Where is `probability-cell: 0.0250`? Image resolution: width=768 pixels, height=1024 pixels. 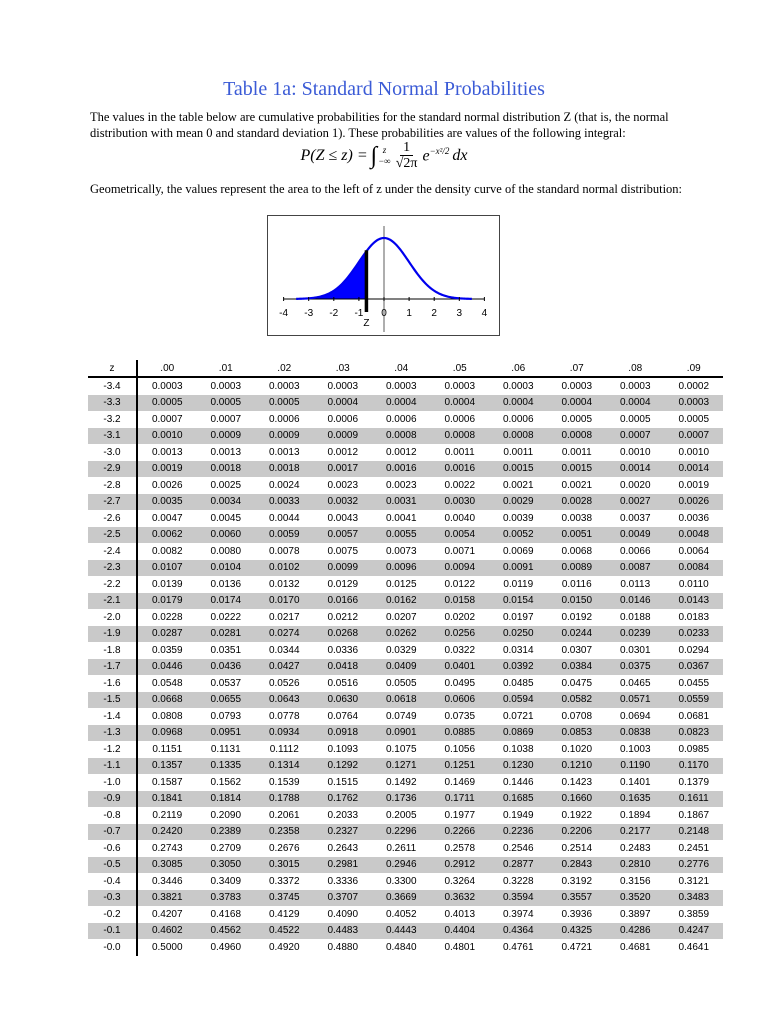
probability-cell: 0.0250 is located at coordinates (518, 633).